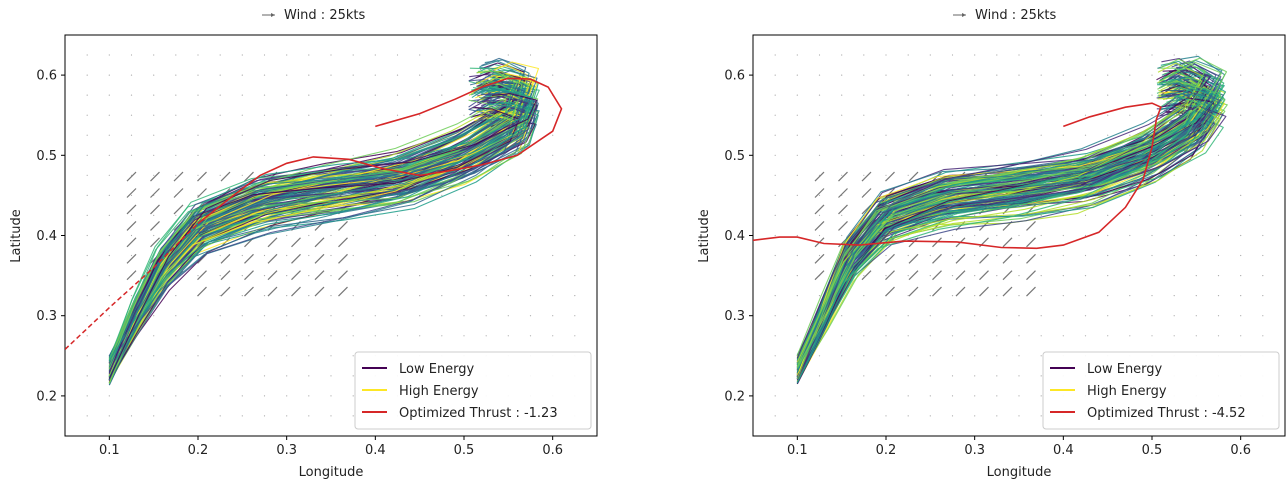 The image size is (1287, 483). Describe the element at coordinates (46, 76) in the screenshot. I see `y-tick-label: 0.6` at that location.